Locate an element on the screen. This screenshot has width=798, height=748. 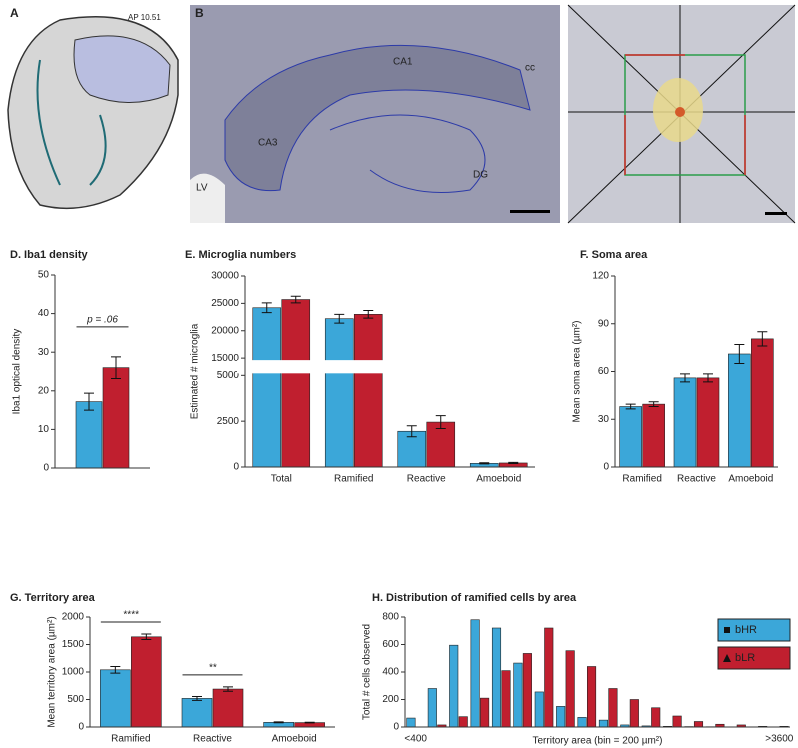
scale-bar is located at coordinates (530, 211).